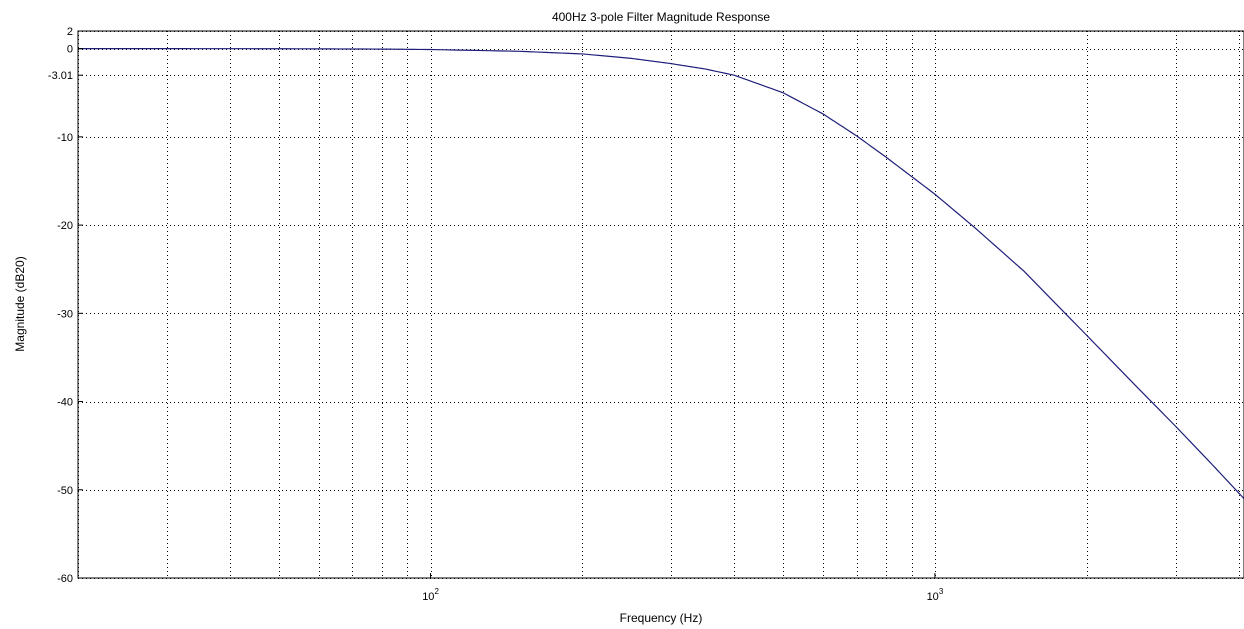 This screenshot has width=1244, height=629. What do you see at coordinates (70, 50) in the screenshot?
I see `y-tick-label: 0` at bounding box center [70, 50].